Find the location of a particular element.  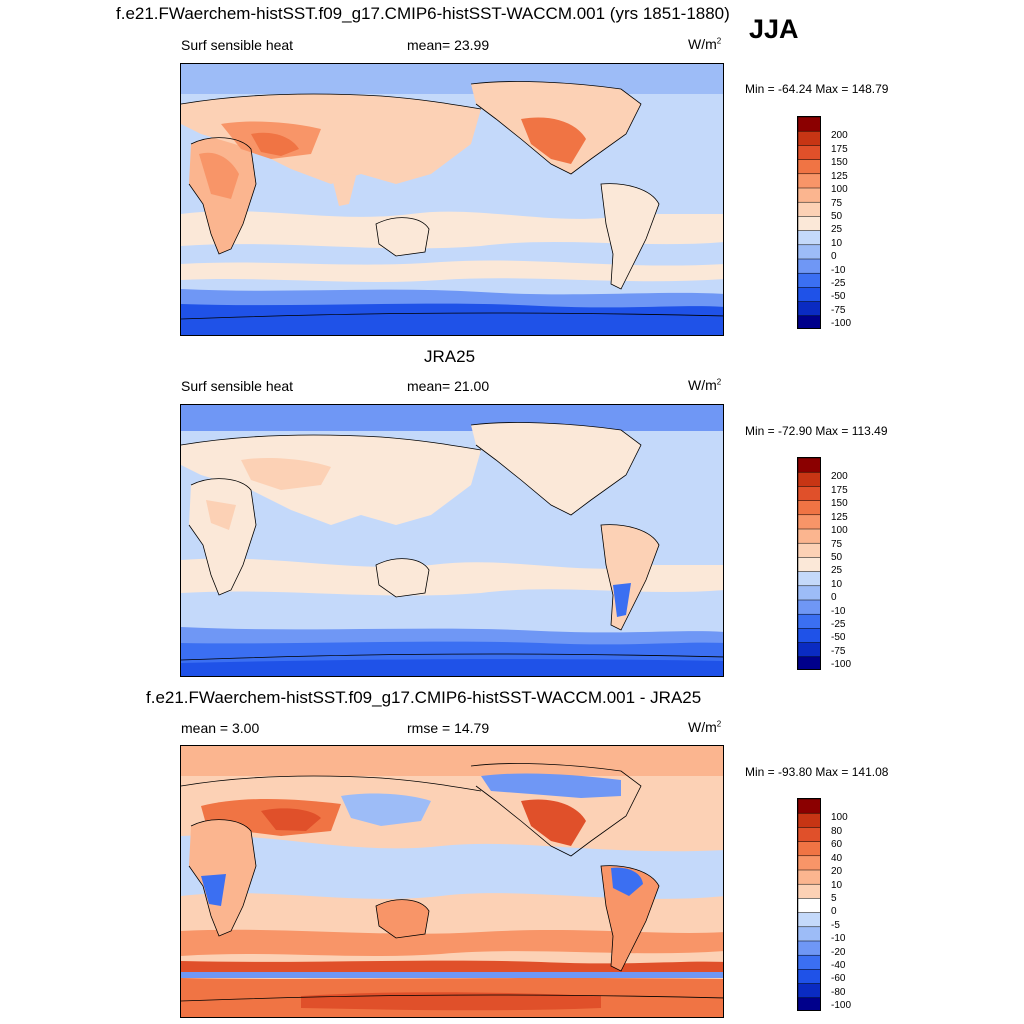

panel3-map is located at coordinates (452, 881).